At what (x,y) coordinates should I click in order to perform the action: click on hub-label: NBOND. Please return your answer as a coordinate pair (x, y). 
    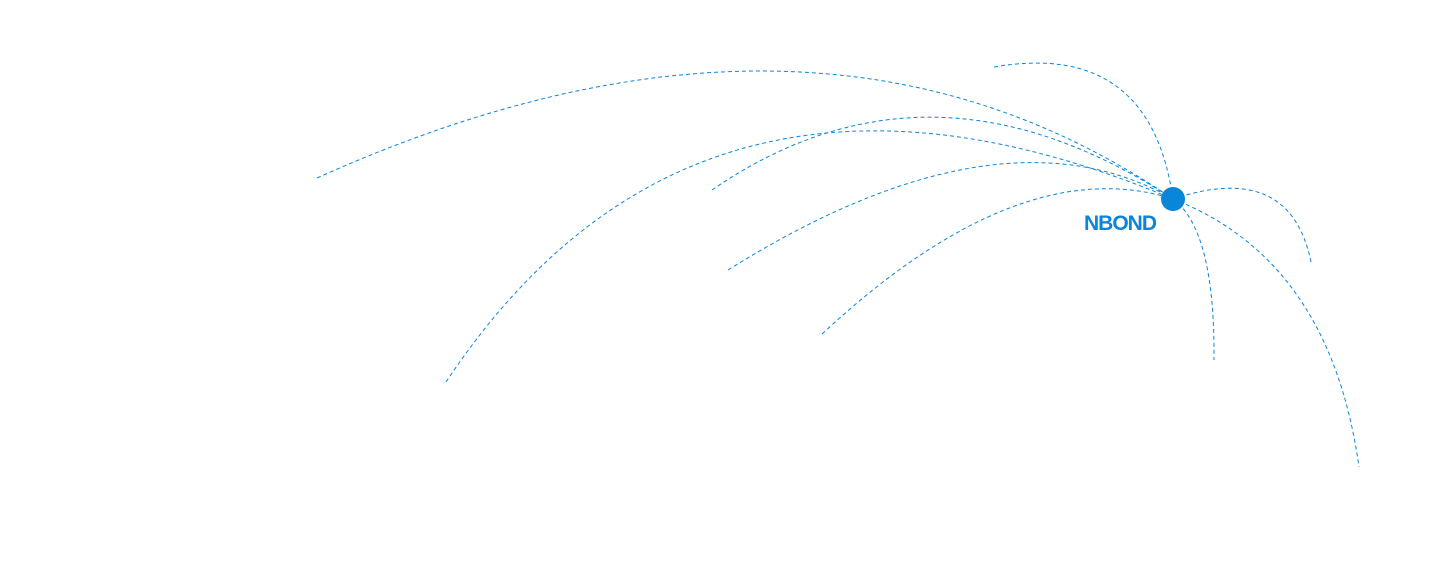
    Looking at the image, I should click on (1120, 223).